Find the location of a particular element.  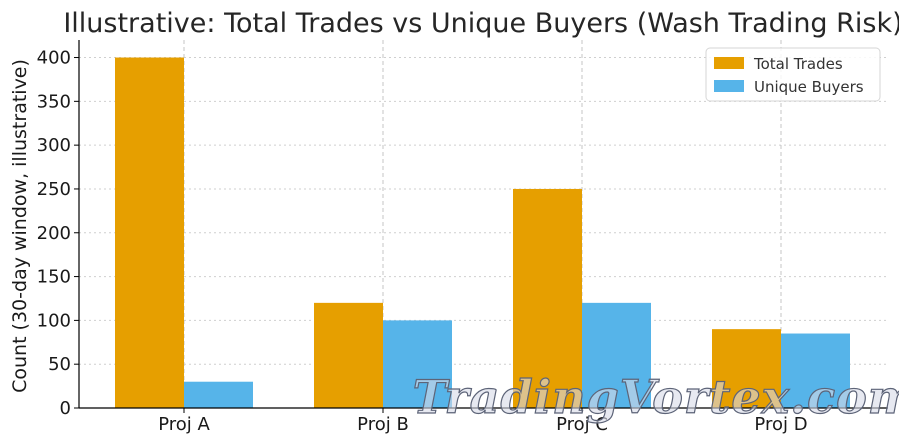

legend: Total Trades Unique Buyers is located at coordinates (793, 74).